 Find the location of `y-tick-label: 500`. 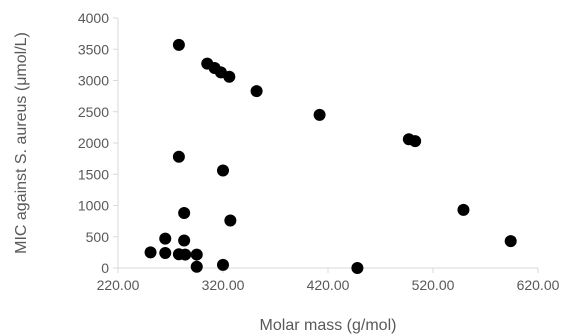

y-tick-label: 500 is located at coordinates (98, 237).